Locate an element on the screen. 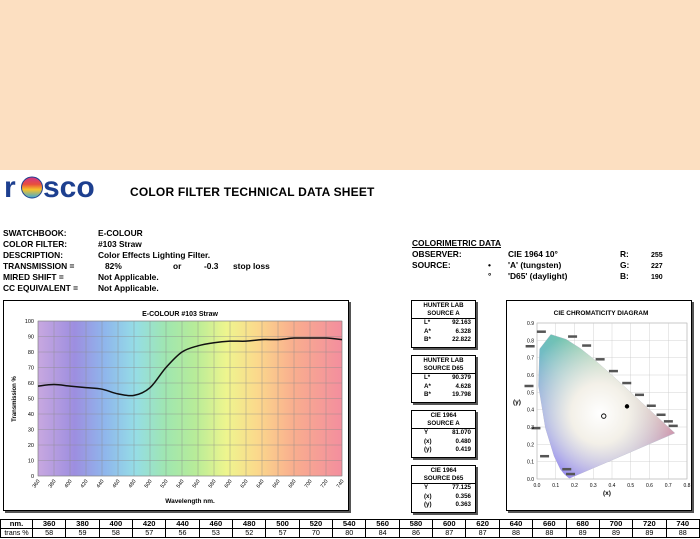 The image size is (700, 539). cie-x-tick: 0.3 is located at coordinates (593, 486).